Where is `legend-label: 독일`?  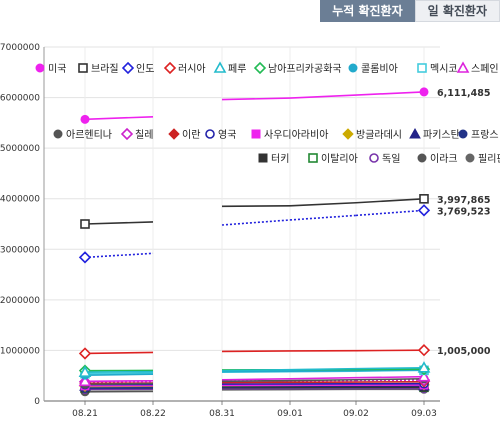
legend-label: 독일 is located at coordinates (391, 159).